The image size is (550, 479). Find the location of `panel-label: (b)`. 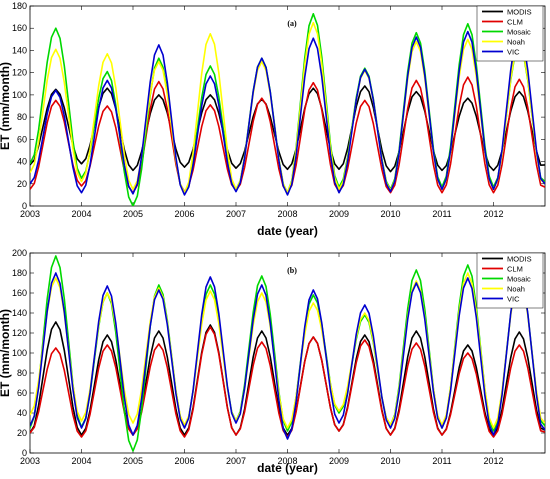

panel-label: (b) is located at coordinates (292, 270).